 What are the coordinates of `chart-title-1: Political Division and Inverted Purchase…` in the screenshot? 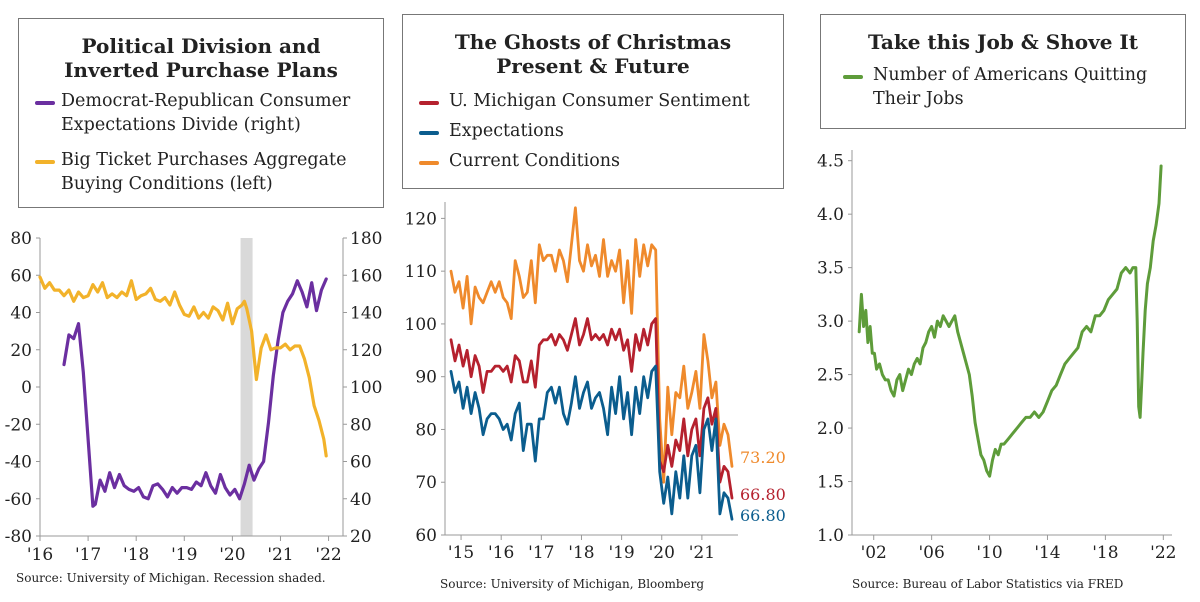 It's located at (201, 58).